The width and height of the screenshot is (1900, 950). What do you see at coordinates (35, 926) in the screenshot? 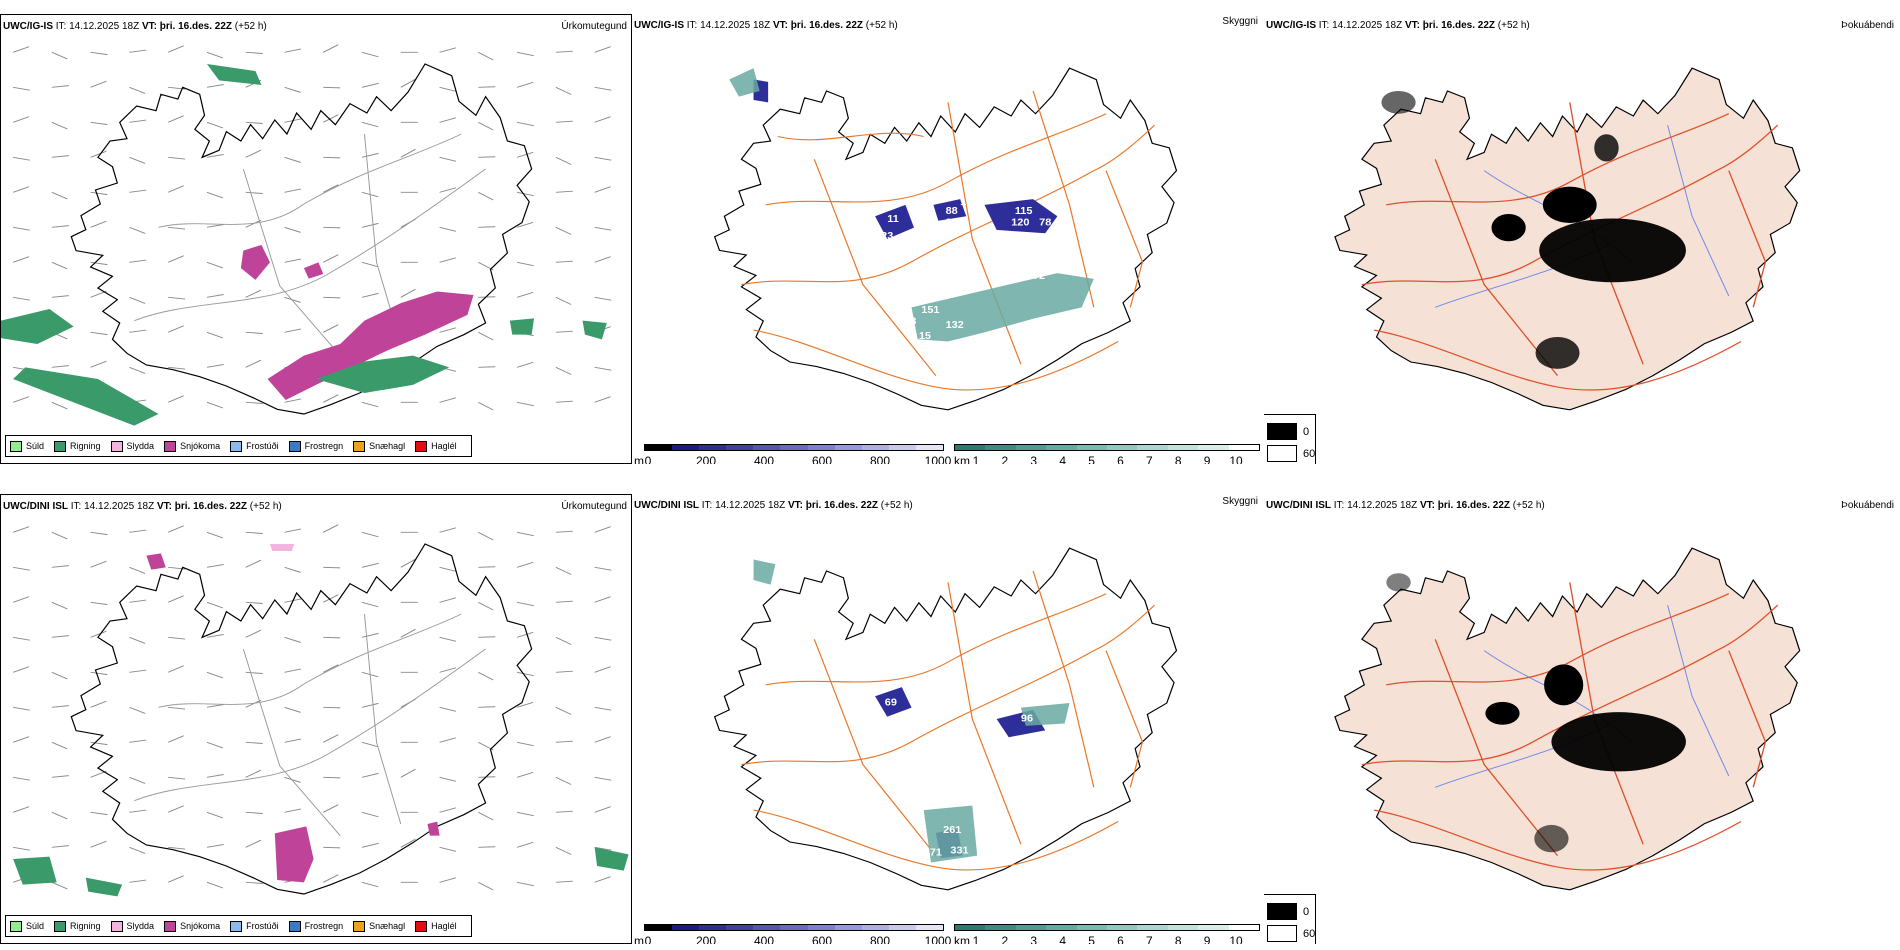
I see `legend-label: Súld` at bounding box center [35, 926].